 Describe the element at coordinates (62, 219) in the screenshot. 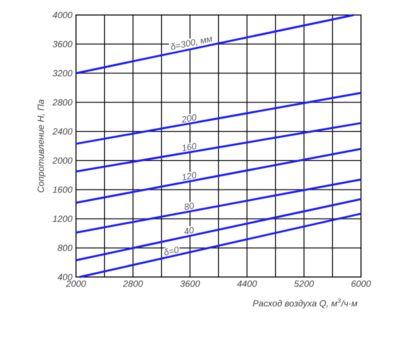

I see `y-tick-label: 1200` at that location.